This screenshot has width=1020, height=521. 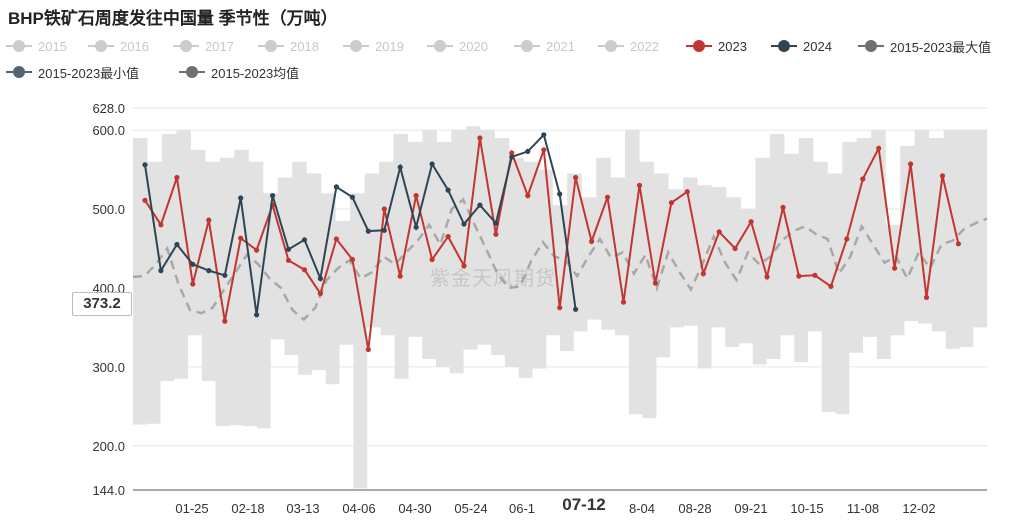 I want to click on legend-item-2020: 2020, so click(x=457, y=46).